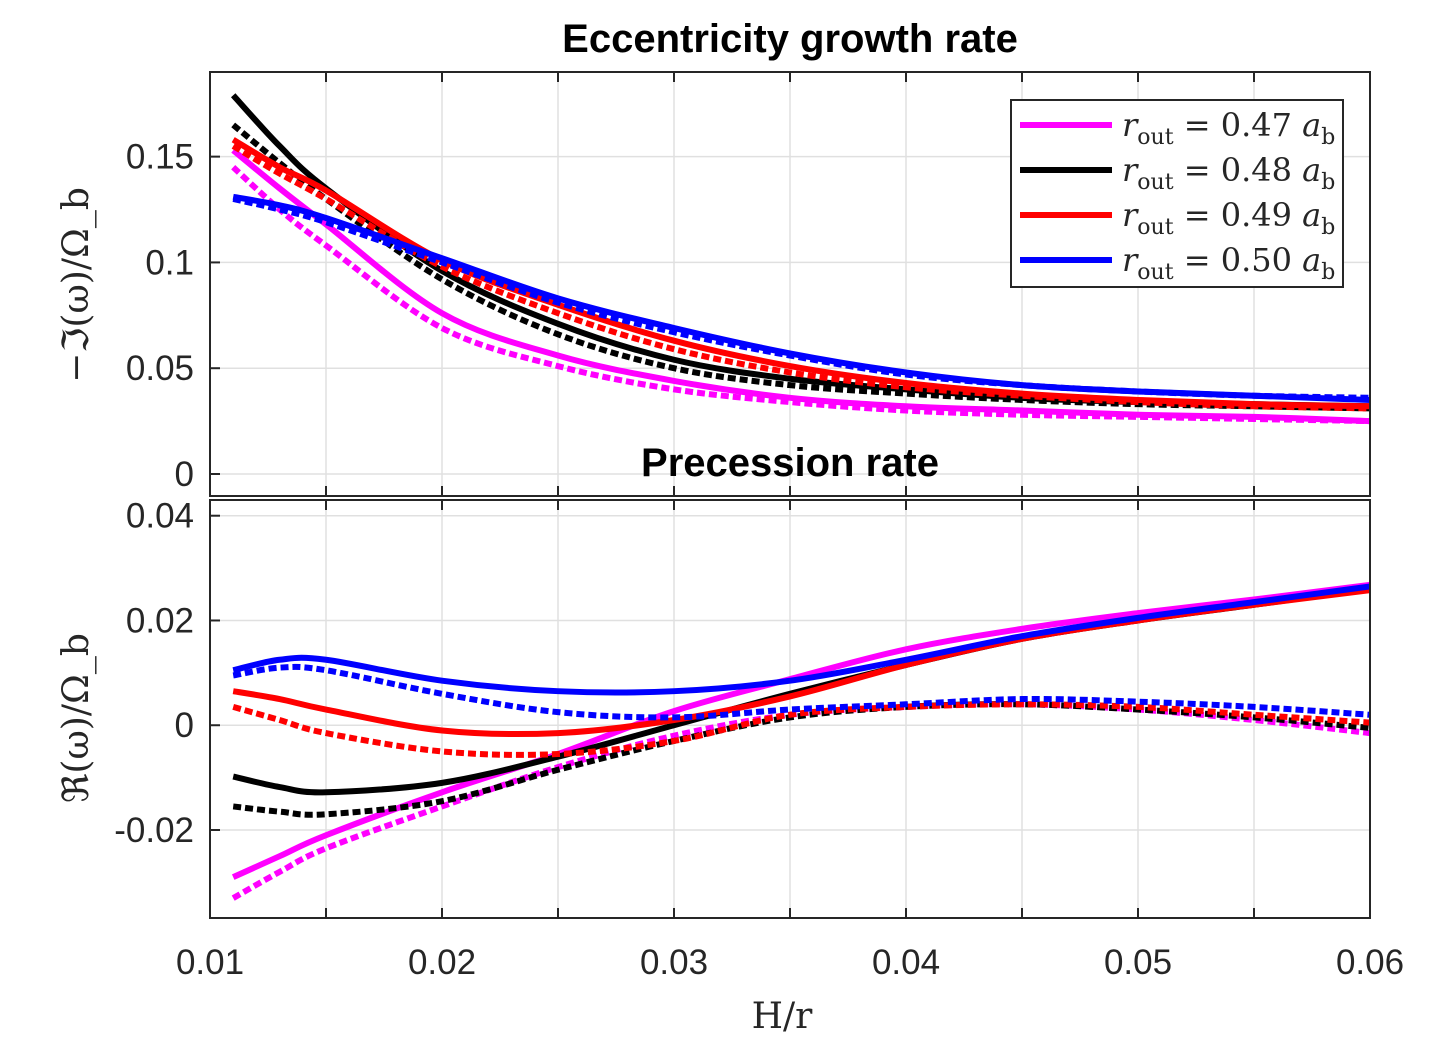 The height and width of the screenshot is (1055, 1439). What do you see at coordinates (1228, 128) in the screenshot?
I see `legend-label: rout = 0.47 ab` at bounding box center [1228, 128].